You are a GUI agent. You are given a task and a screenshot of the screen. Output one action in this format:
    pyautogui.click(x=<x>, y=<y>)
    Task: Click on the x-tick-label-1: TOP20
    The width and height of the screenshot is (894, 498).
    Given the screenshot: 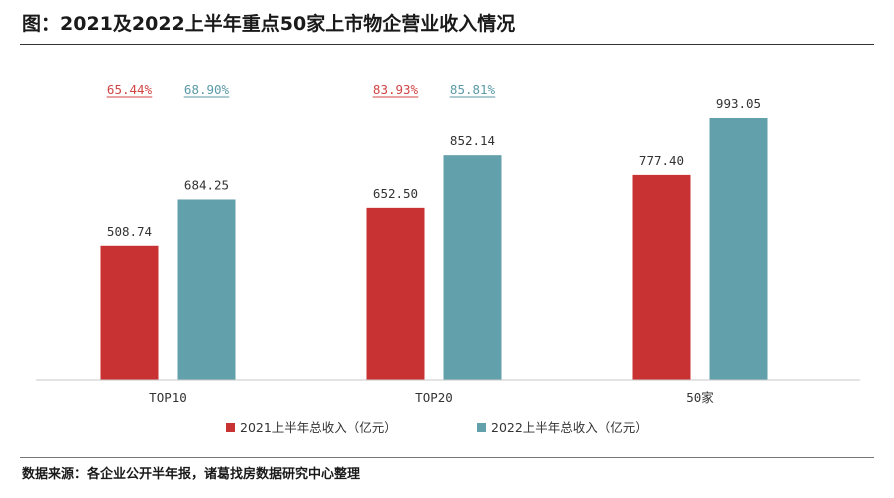 What is the action you would take?
    pyautogui.click(x=434, y=397)
    